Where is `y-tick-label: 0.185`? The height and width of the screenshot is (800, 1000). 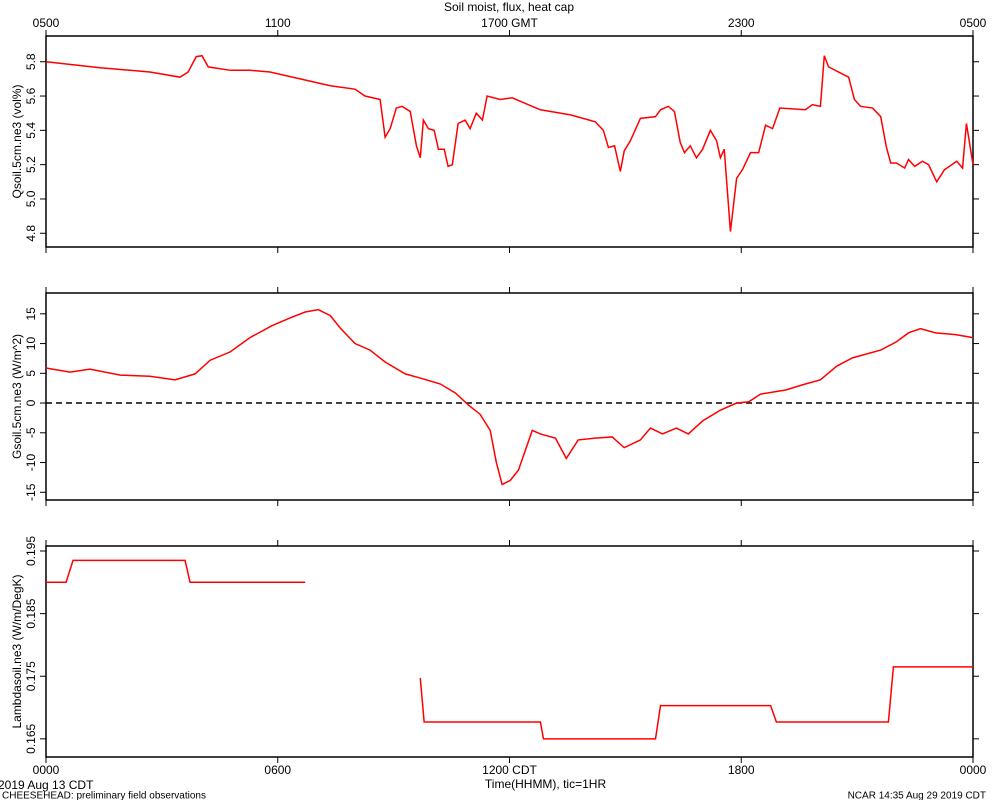 y-tick-label: 0.185 is located at coordinates (31, 613).